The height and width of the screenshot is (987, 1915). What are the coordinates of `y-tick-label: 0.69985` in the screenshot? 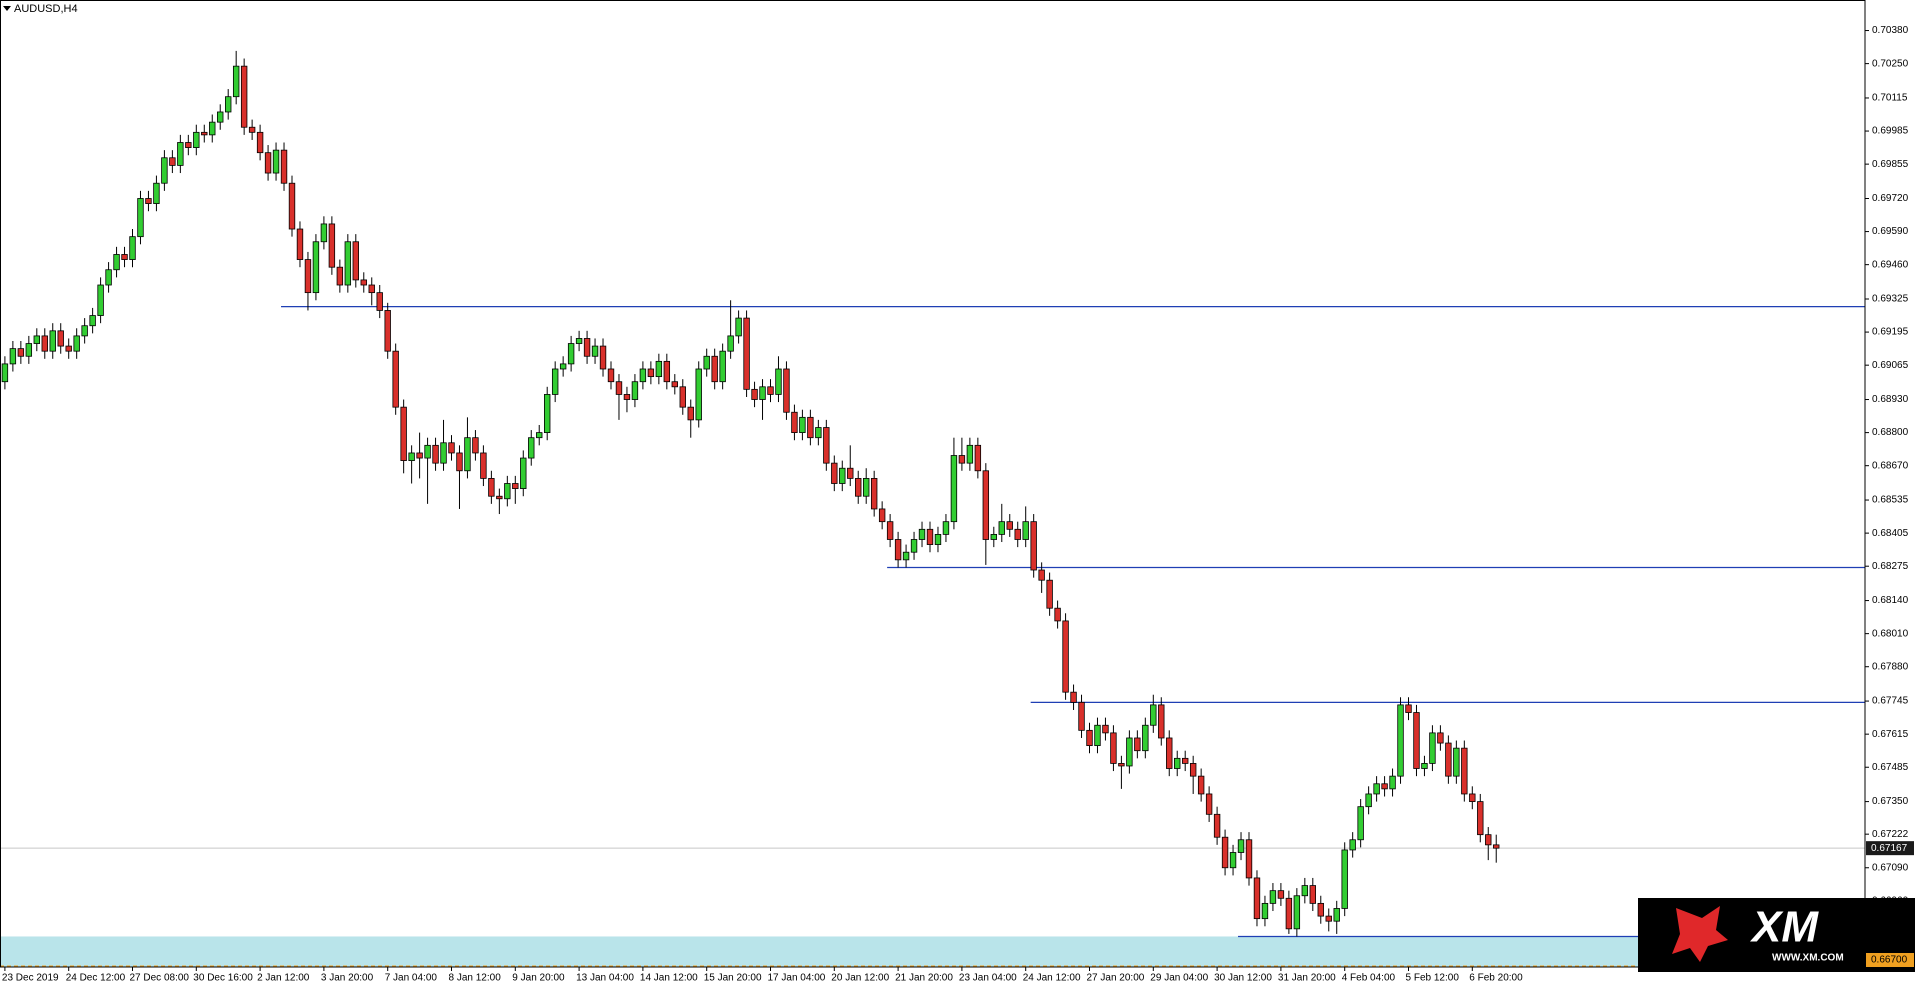 It's located at (1890, 131).